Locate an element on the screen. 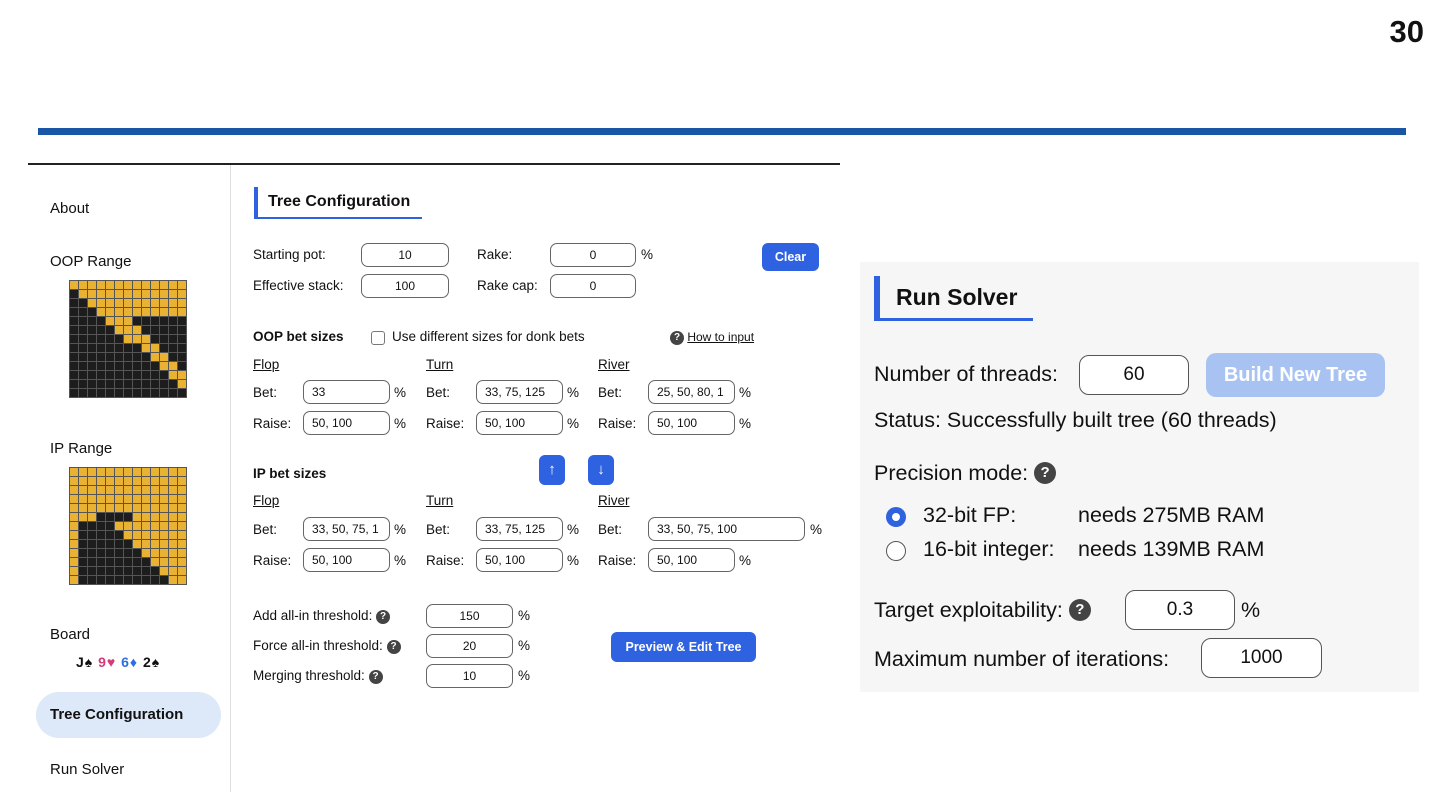  sidebar-item-about: About is located at coordinates (70, 208).